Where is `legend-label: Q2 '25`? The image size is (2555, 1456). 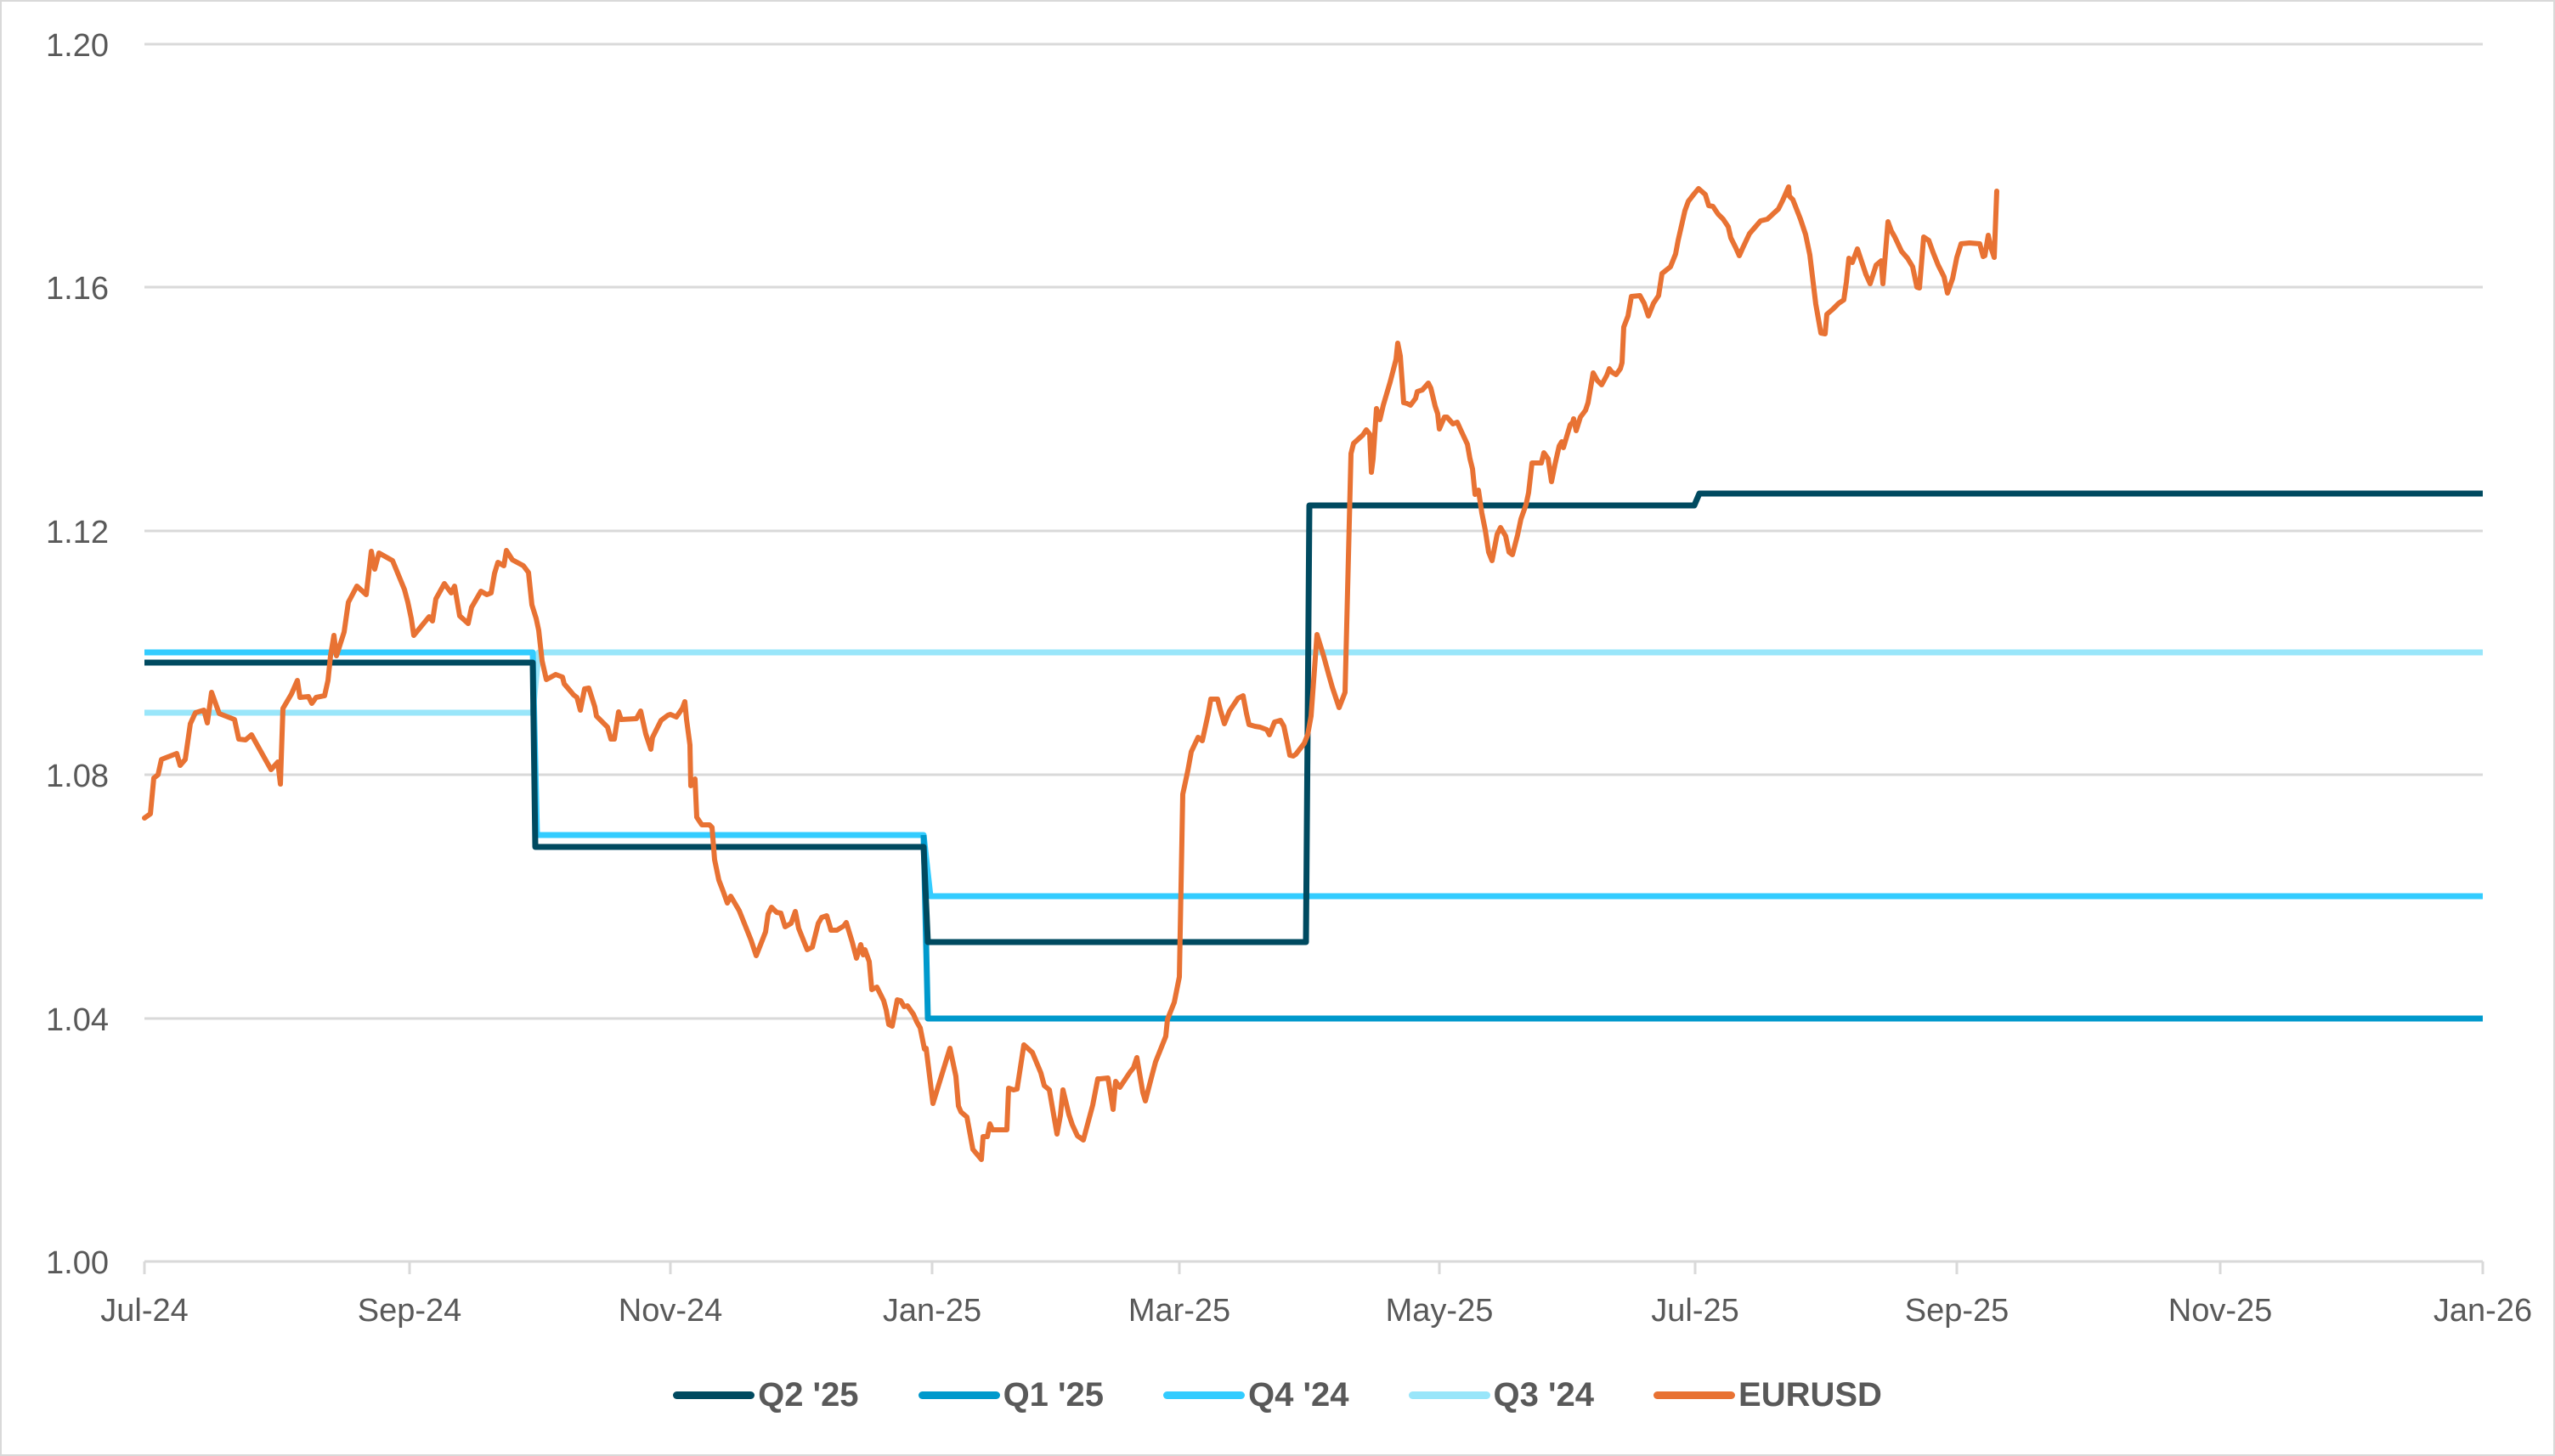 legend-label: Q2 '25 is located at coordinates (808, 1395).